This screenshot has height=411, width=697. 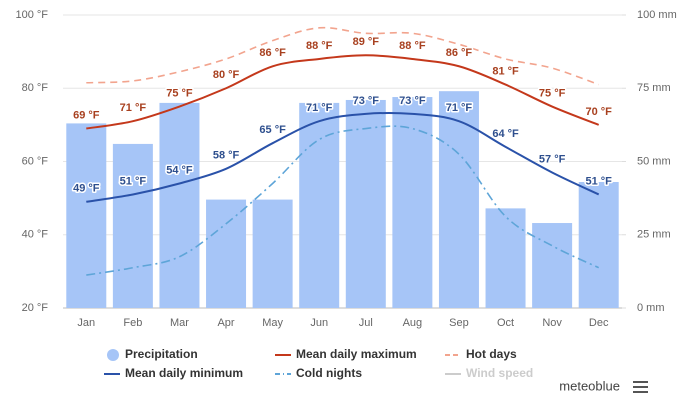 What do you see at coordinates (589, 385) in the screenshot?
I see `brand: meteoblue` at bounding box center [589, 385].